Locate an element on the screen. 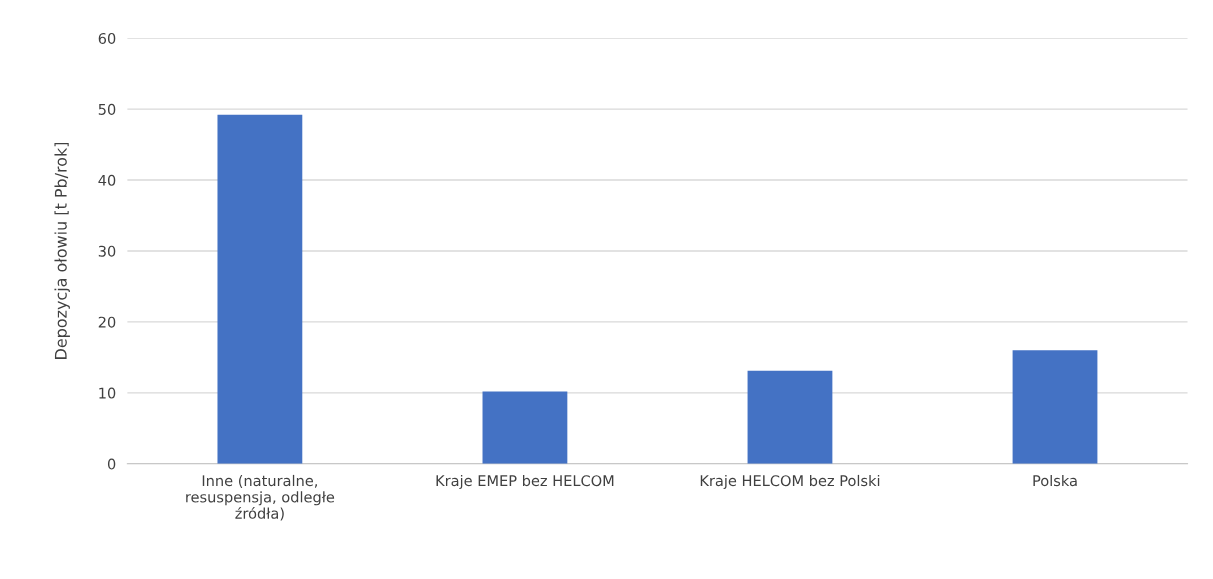 This screenshot has width=1213, height=579. y-axis-title: Depozycja ołowiu [t Pb/rok] is located at coordinates (62, 250).